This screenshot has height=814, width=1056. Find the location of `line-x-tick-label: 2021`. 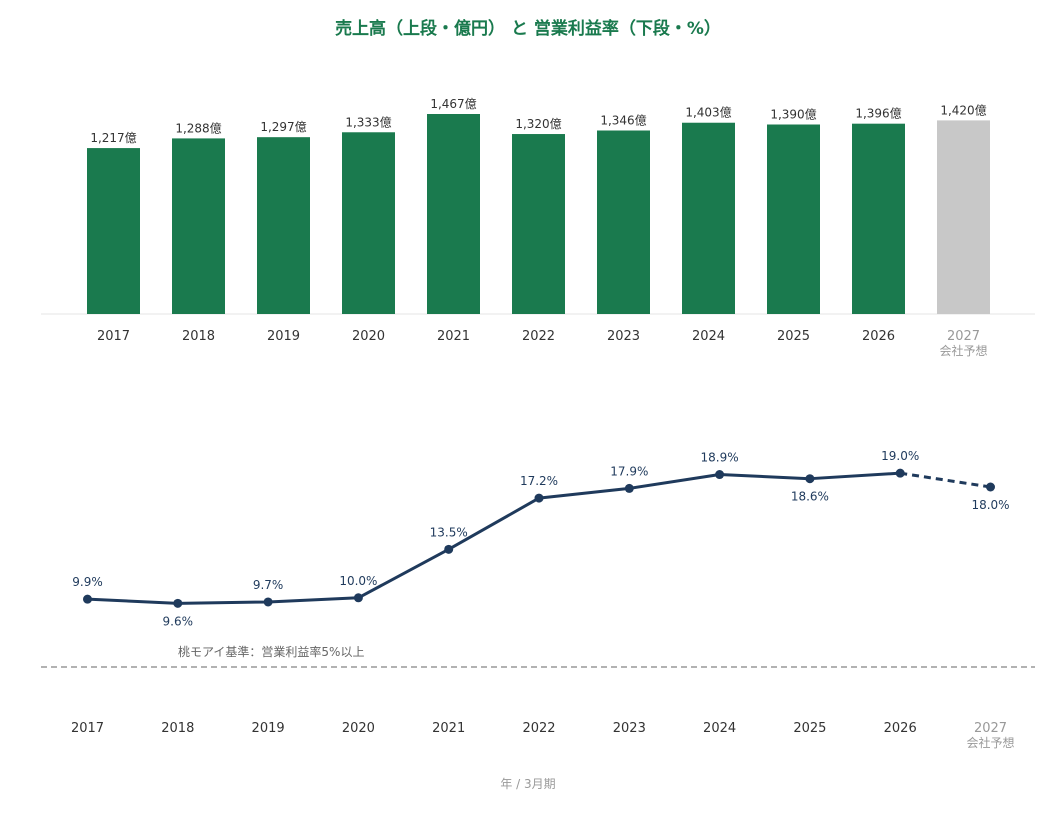

line-x-tick-label: 2021 is located at coordinates (448, 728).